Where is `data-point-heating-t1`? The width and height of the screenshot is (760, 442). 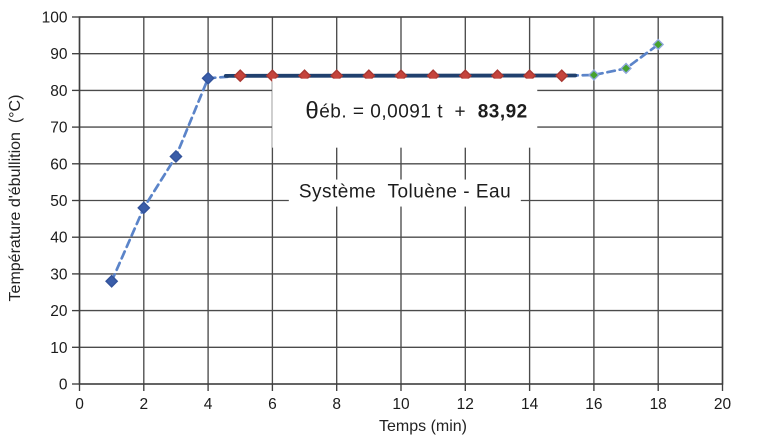
data-point-heating-t1 is located at coordinates (112, 281).